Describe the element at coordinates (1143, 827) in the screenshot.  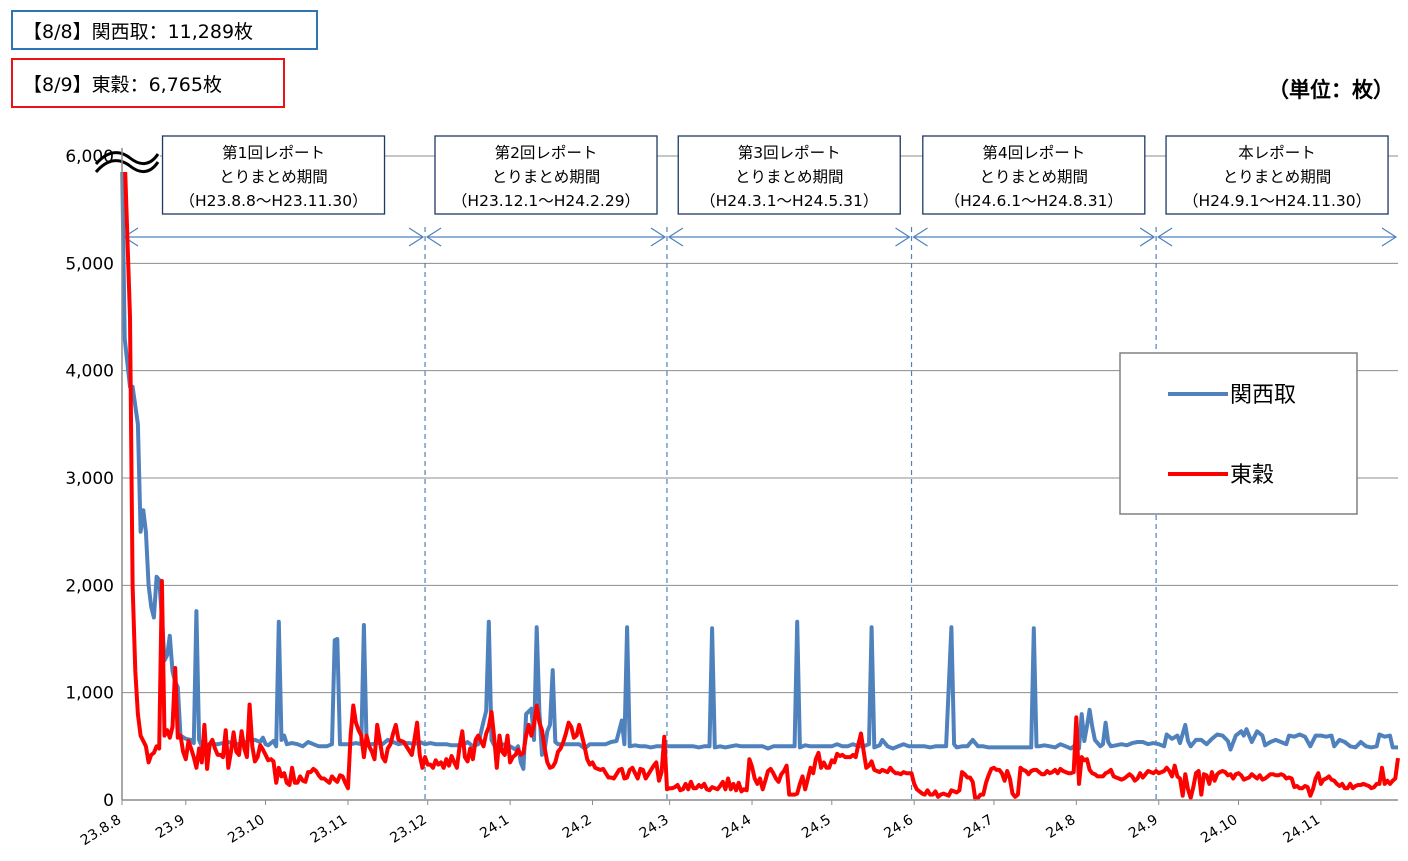
I see `x-tick-label: 24.9` at that location.